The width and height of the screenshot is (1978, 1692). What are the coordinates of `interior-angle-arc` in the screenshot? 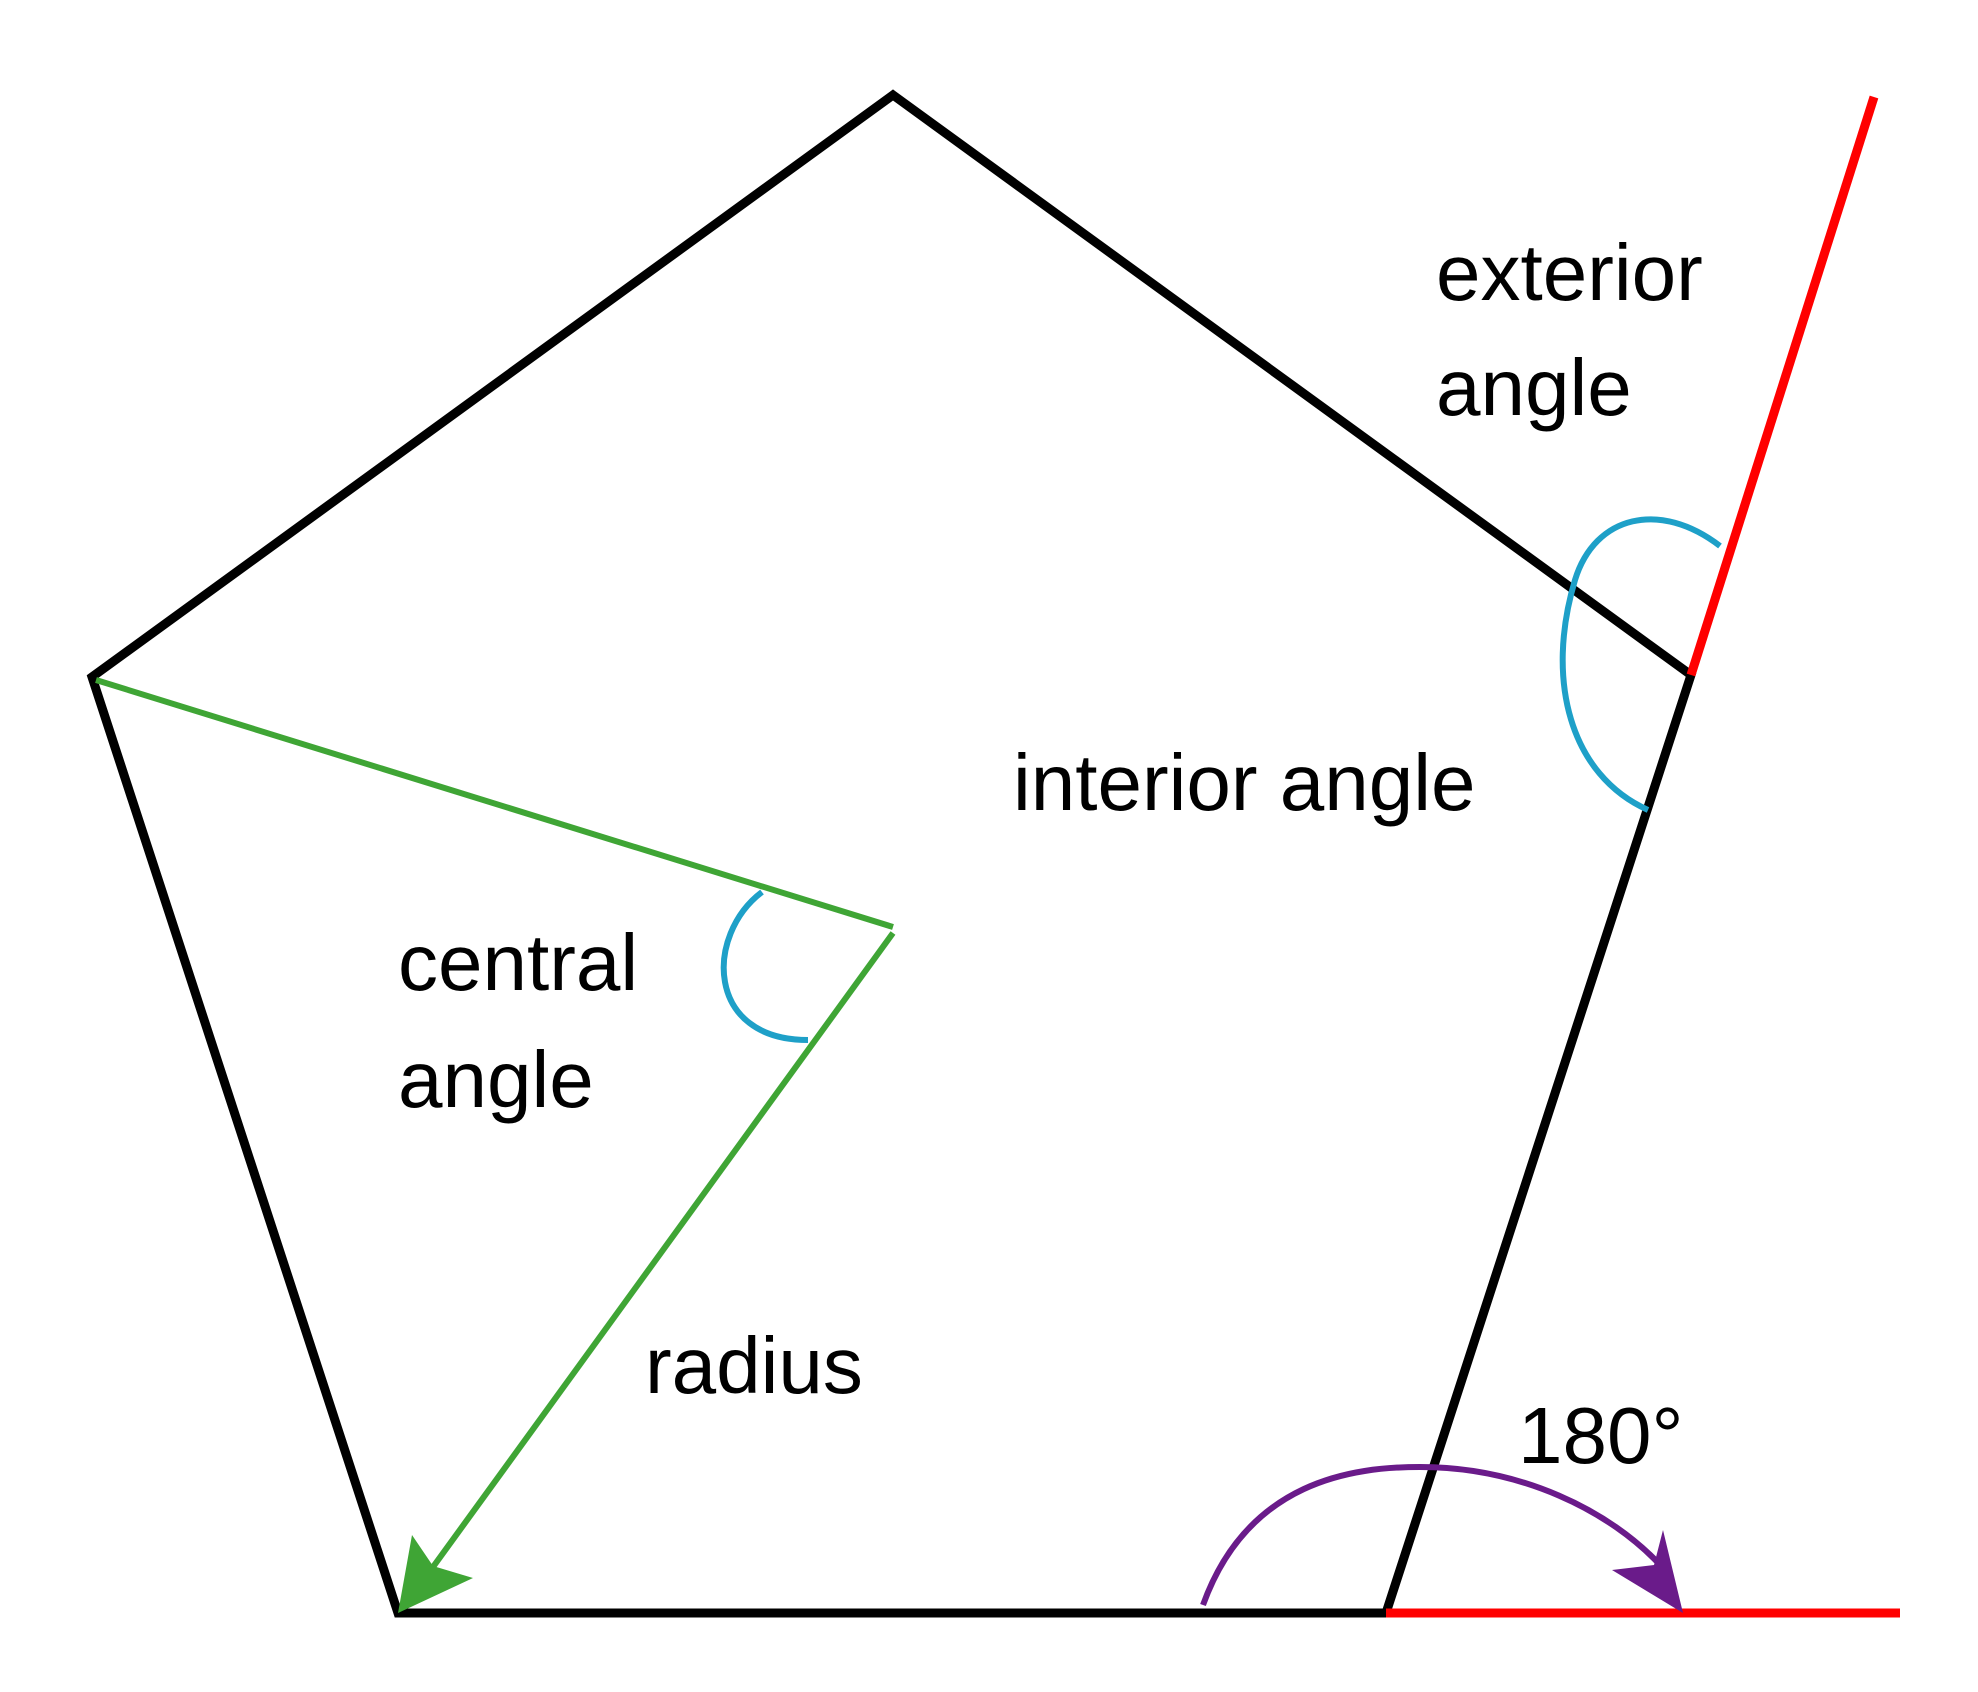 It's located at (1640, 664).